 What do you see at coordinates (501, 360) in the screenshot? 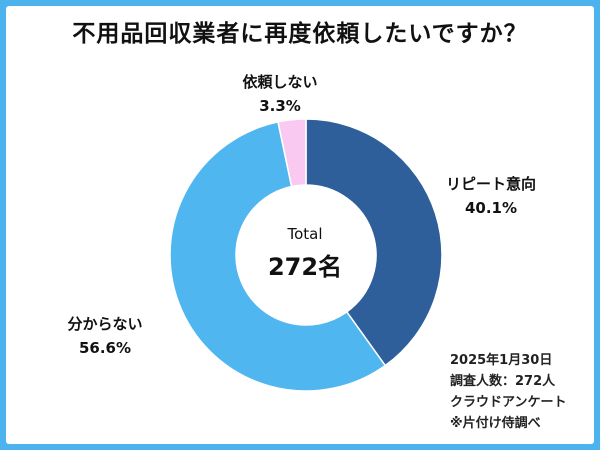
I see `survey-date: 2025年1月30日` at bounding box center [501, 360].